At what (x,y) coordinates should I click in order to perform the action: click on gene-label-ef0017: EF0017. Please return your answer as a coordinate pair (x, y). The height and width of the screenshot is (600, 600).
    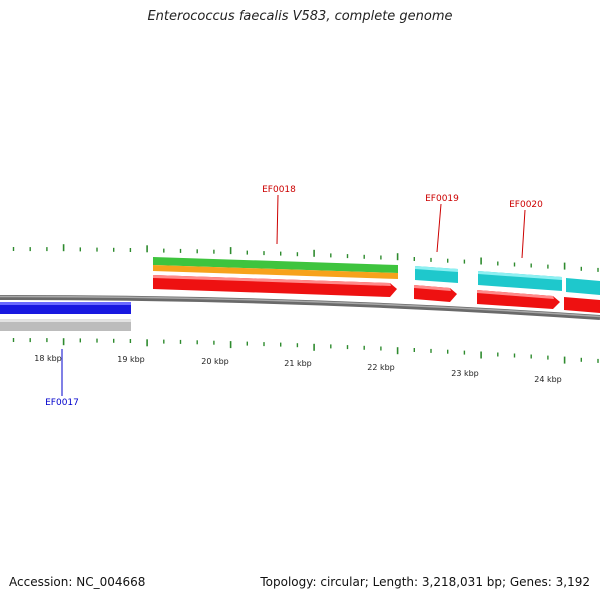
    Looking at the image, I should click on (62, 403).